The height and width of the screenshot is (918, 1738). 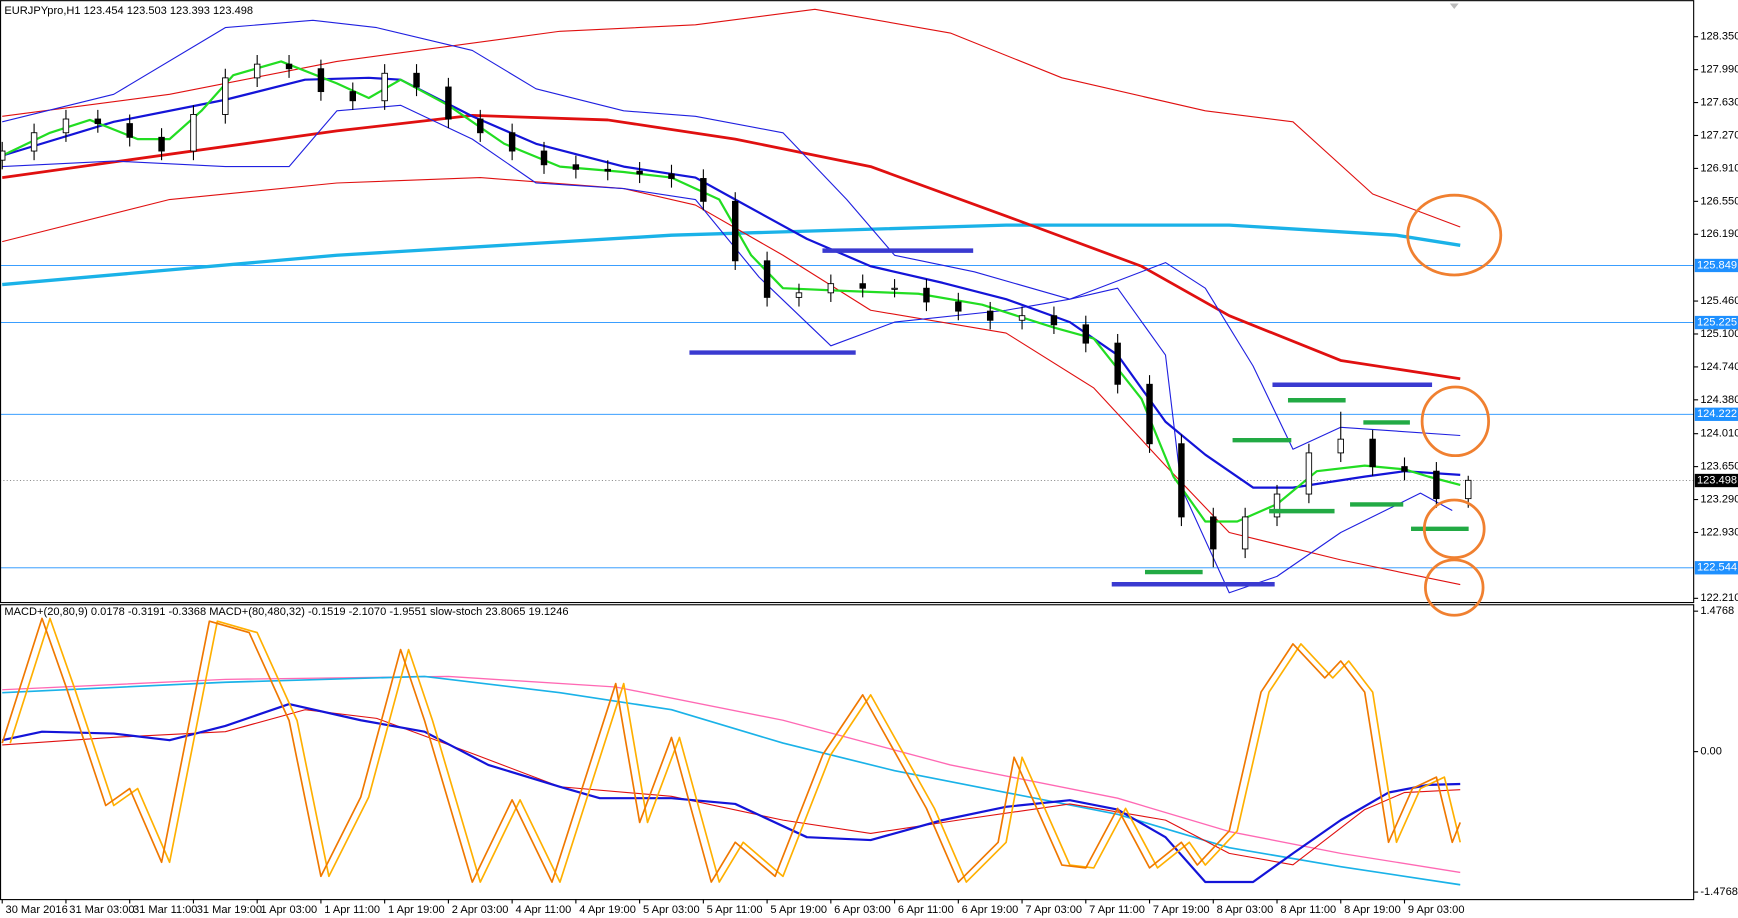 What do you see at coordinates (735, 910) in the screenshot?
I see `x-tick-label: 5 Apr 11:00` at bounding box center [735, 910].